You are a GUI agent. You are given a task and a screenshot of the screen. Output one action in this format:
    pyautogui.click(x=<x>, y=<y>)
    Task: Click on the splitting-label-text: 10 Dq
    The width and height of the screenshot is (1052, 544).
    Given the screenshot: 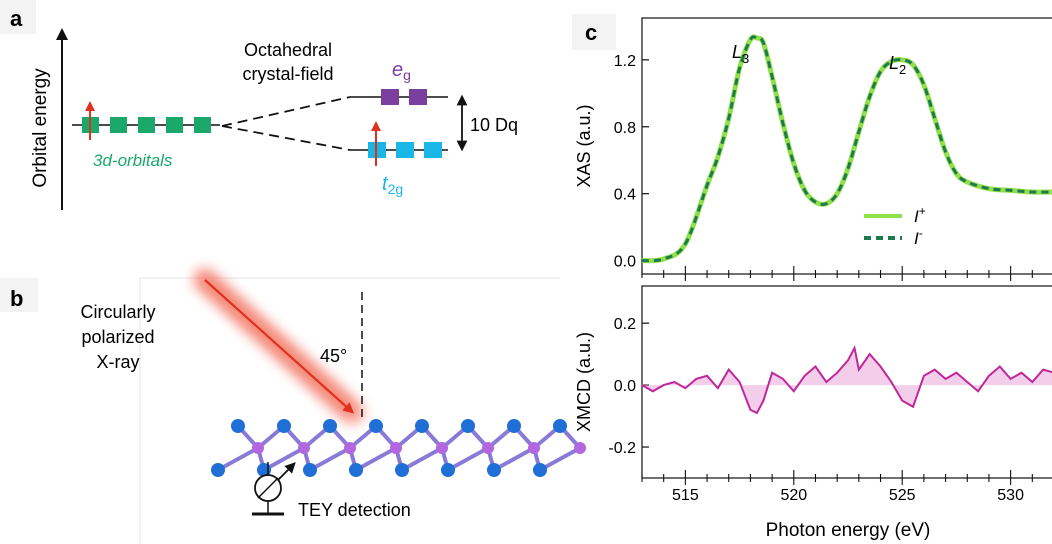 What is the action you would take?
    pyautogui.click(x=494, y=125)
    